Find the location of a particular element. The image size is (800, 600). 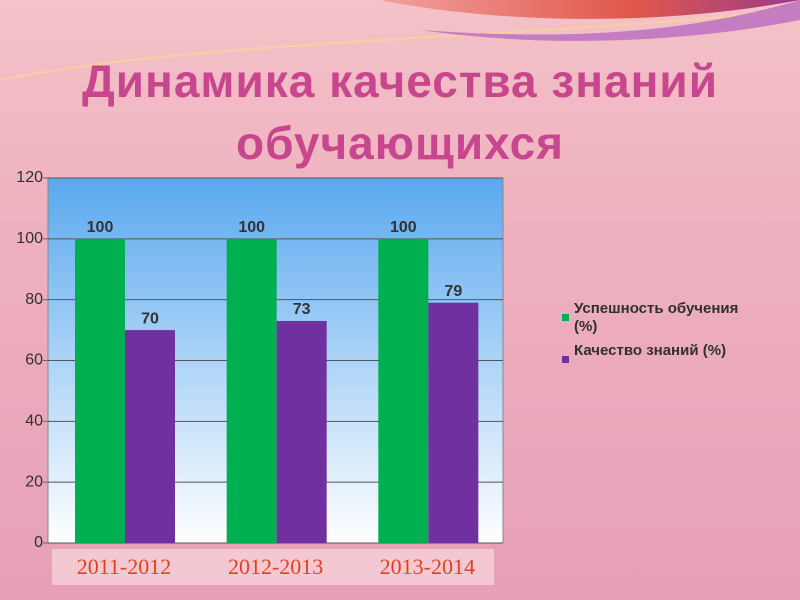

value-label: 70 is located at coordinates (150, 318).